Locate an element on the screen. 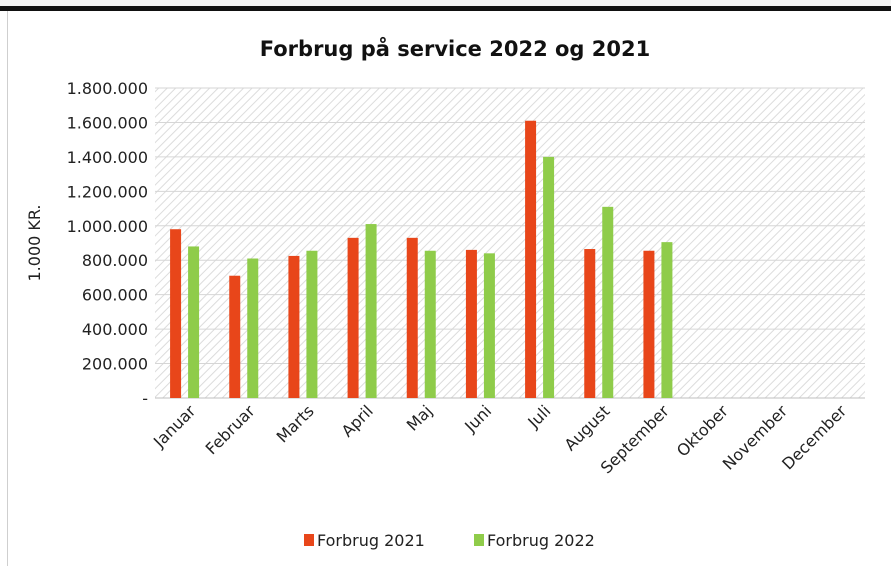 The image size is (891, 566). y-tick-label: 1.400.000 is located at coordinates (107, 157).